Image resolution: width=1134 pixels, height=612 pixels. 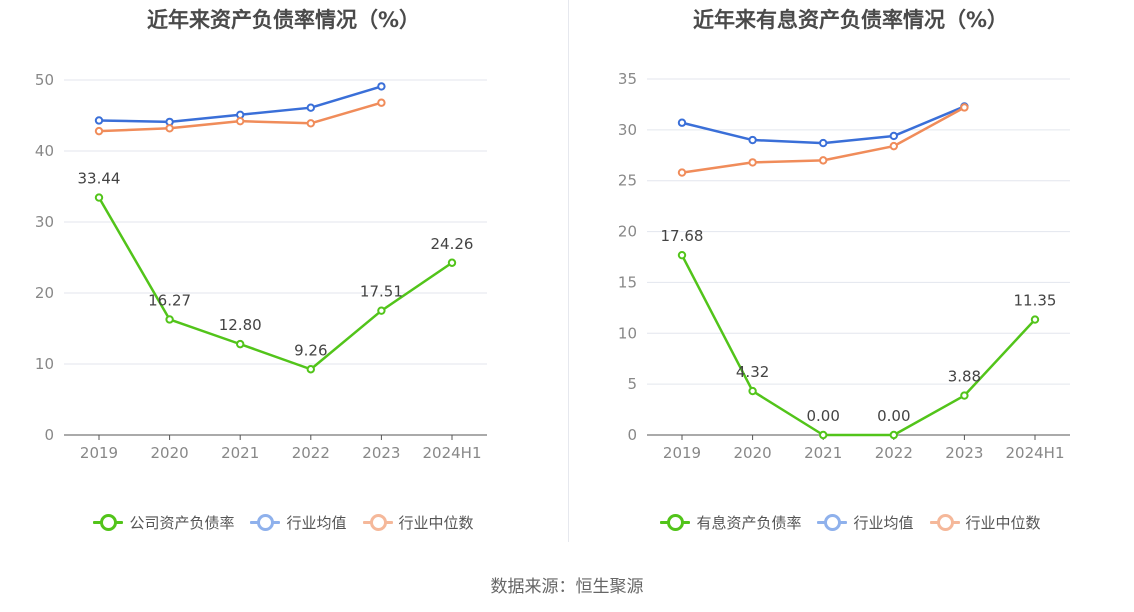 I want to click on data-label: 11.35, so click(x=1035, y=301).